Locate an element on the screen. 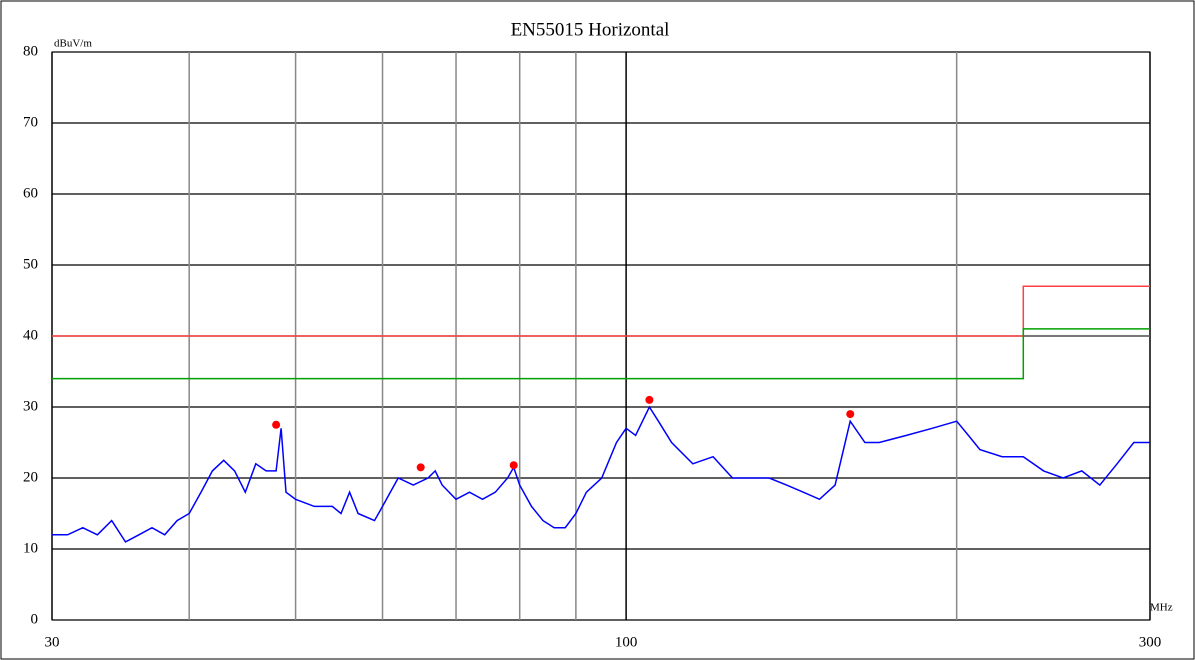 The width and height of the screenshot is (1195, 660). chart-title: EN55015 Horizontal is located at coordinates (590, 29).